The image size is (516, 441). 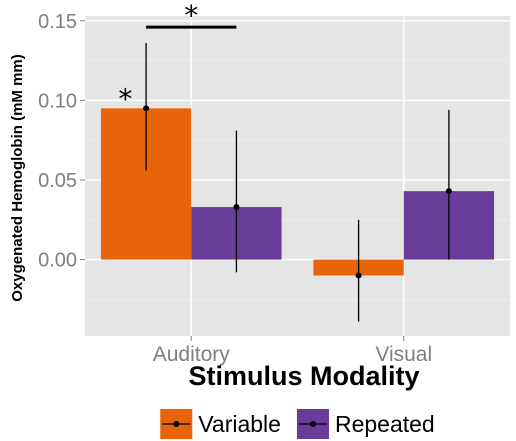 What do you see at coordinates (57, 101) in the screenshot?
I see `y-tick-label: 0.10` at bounding box center [57, 101].